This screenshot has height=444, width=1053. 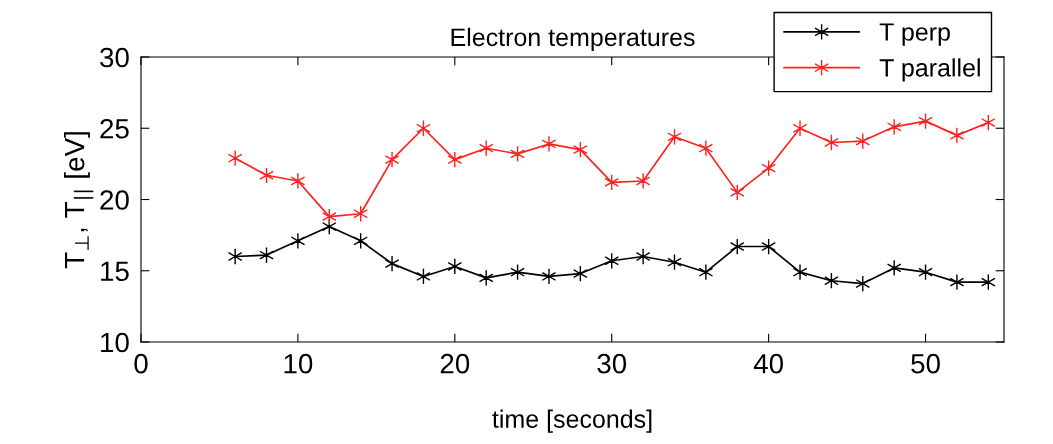 What do you see at coordinates (929, 70) in the screenshot?
I see `legend-label: T parallel` at bounding box center [929, 70].